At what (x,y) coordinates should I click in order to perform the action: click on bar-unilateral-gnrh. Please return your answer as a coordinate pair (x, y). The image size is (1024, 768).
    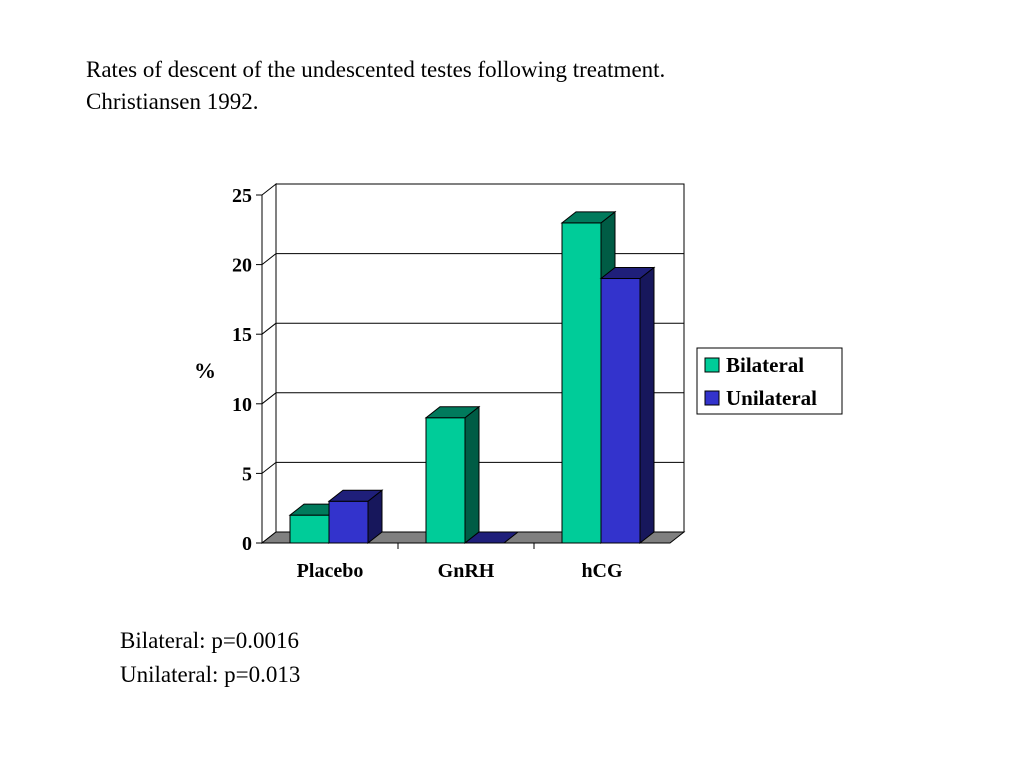
    Looking at the image, I should click on (491, 537).